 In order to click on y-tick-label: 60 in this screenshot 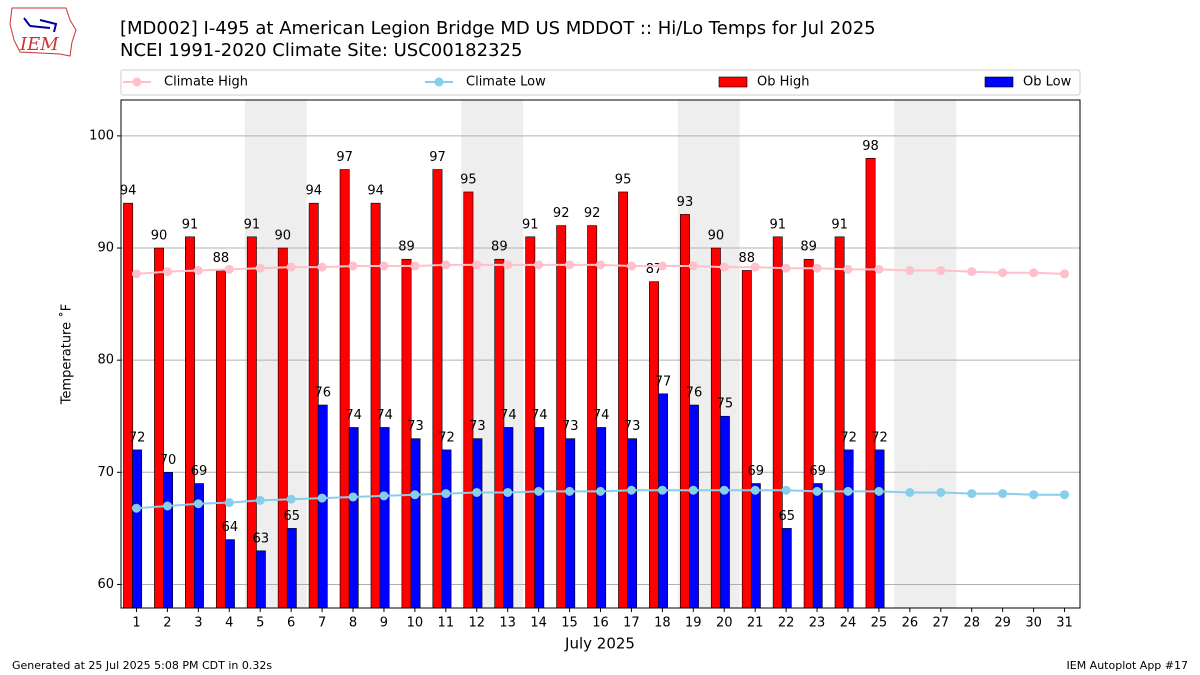, I will do `click(105, 584)`.